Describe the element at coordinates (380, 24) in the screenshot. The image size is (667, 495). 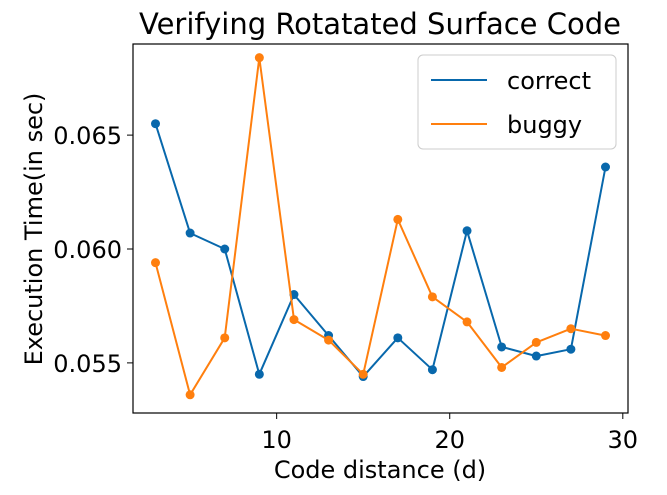
I see `chart-title: Verifying Rotatated Surface Code` at that location.